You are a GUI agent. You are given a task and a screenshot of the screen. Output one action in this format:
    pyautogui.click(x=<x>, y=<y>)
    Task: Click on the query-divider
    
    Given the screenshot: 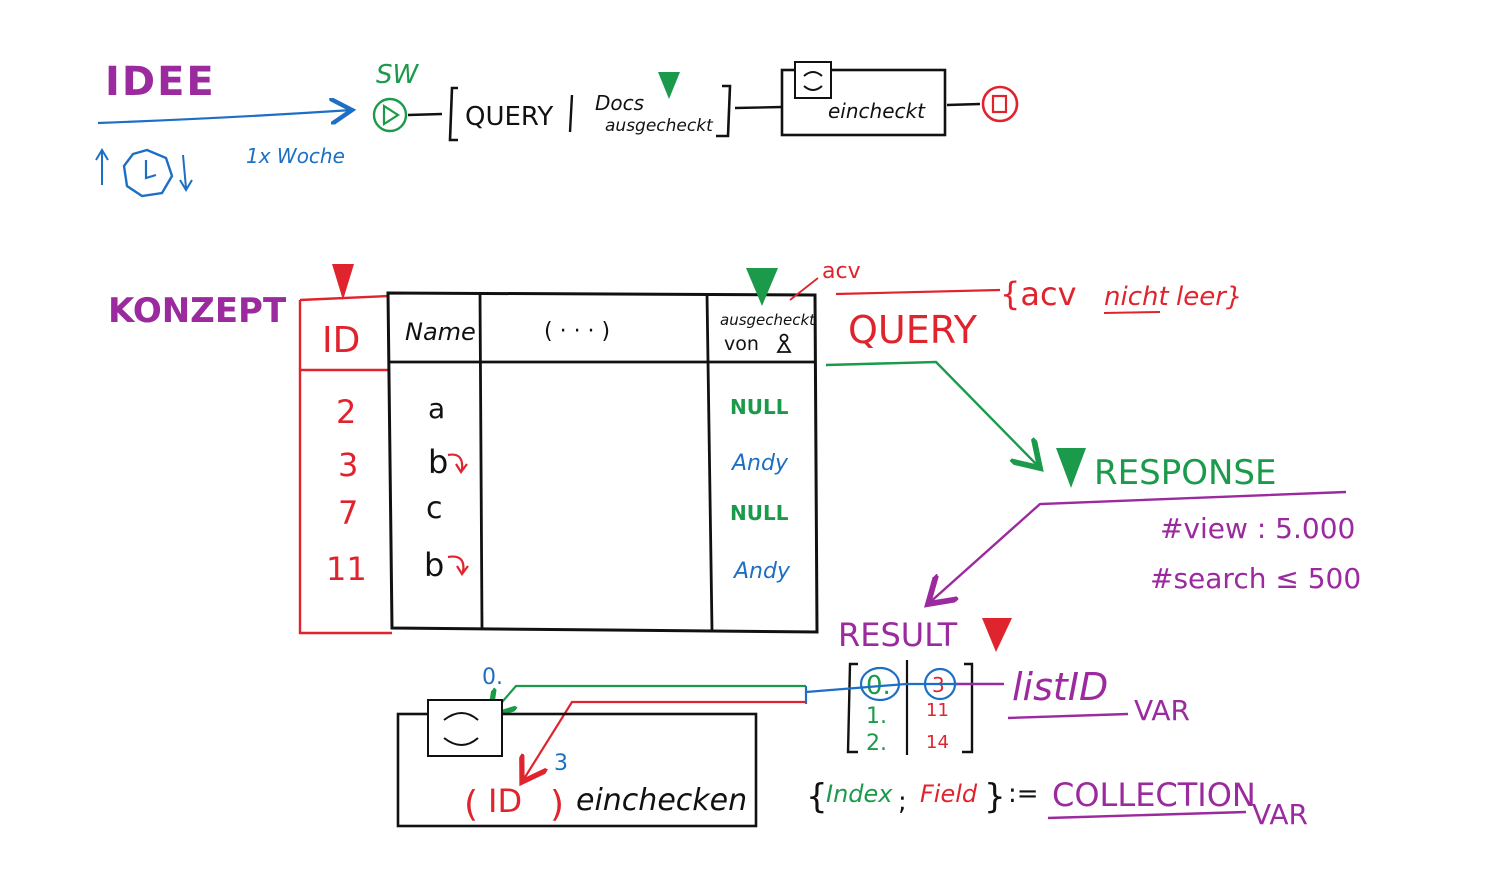 What is the action you would take?
    pyautogui.click(x=571, y=113)
    